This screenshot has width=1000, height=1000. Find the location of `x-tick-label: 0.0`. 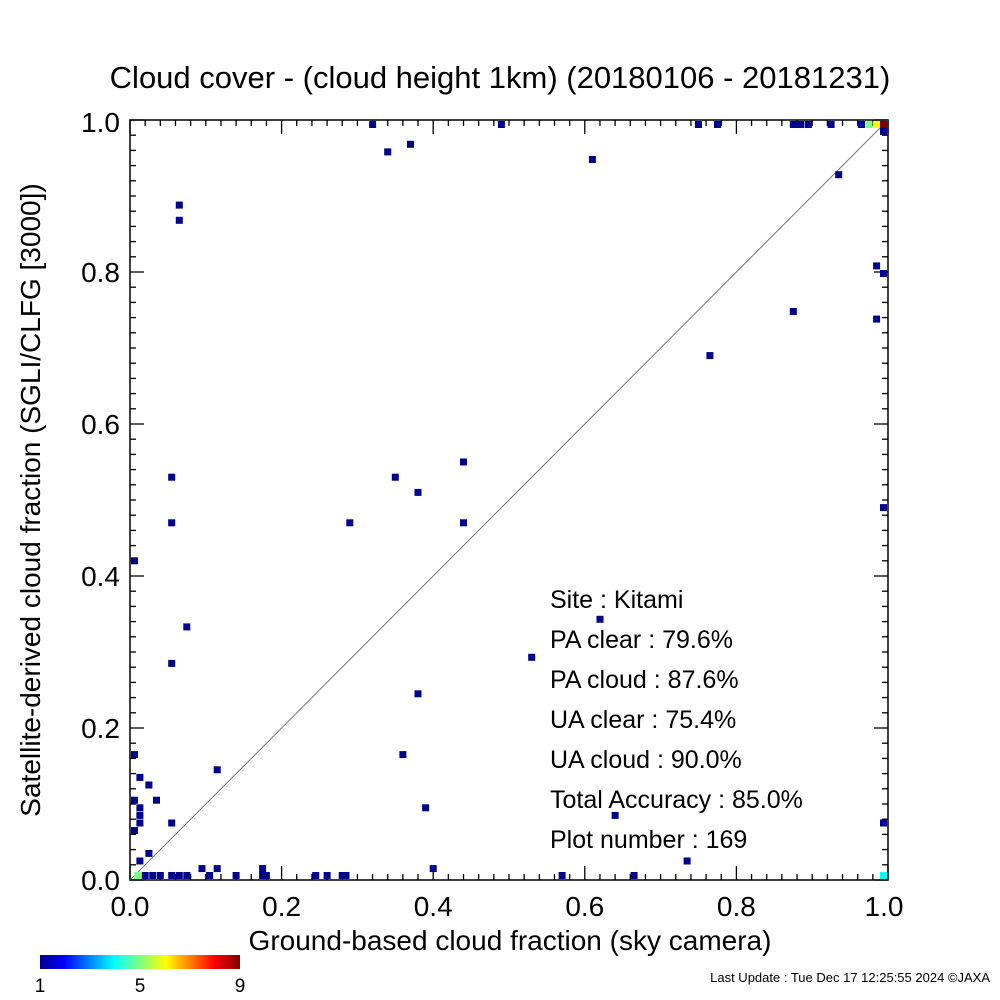

x-tick-label: 0.0 is located at coordinates (130, 906).